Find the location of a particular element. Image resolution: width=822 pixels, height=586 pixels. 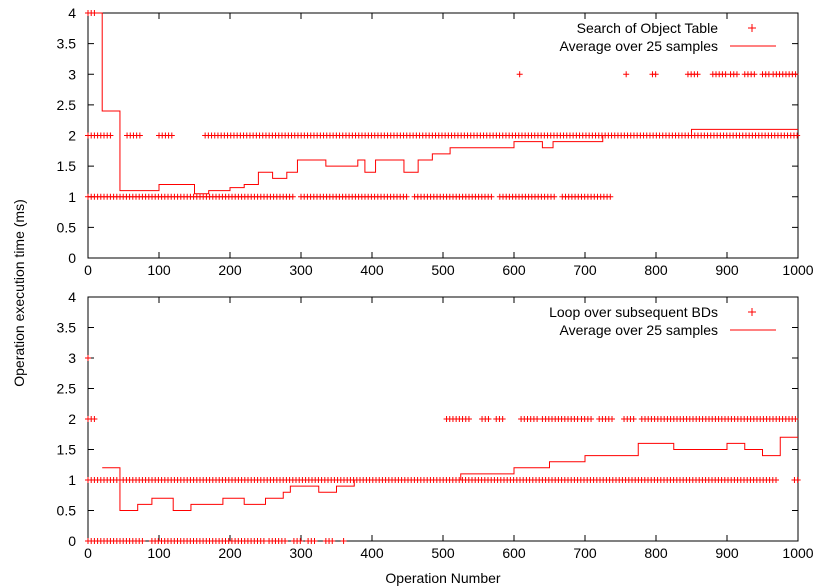

legend-label: Loop over subsequent BDs is located at coordinates (633, 312).